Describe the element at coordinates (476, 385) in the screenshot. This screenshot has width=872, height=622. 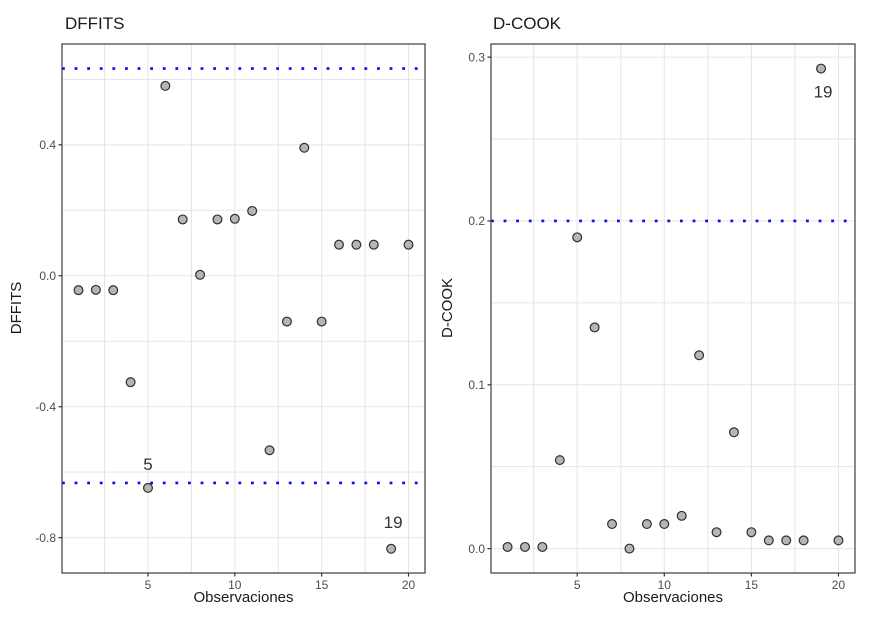
I see `y-tick-label: 0.1` at that location.